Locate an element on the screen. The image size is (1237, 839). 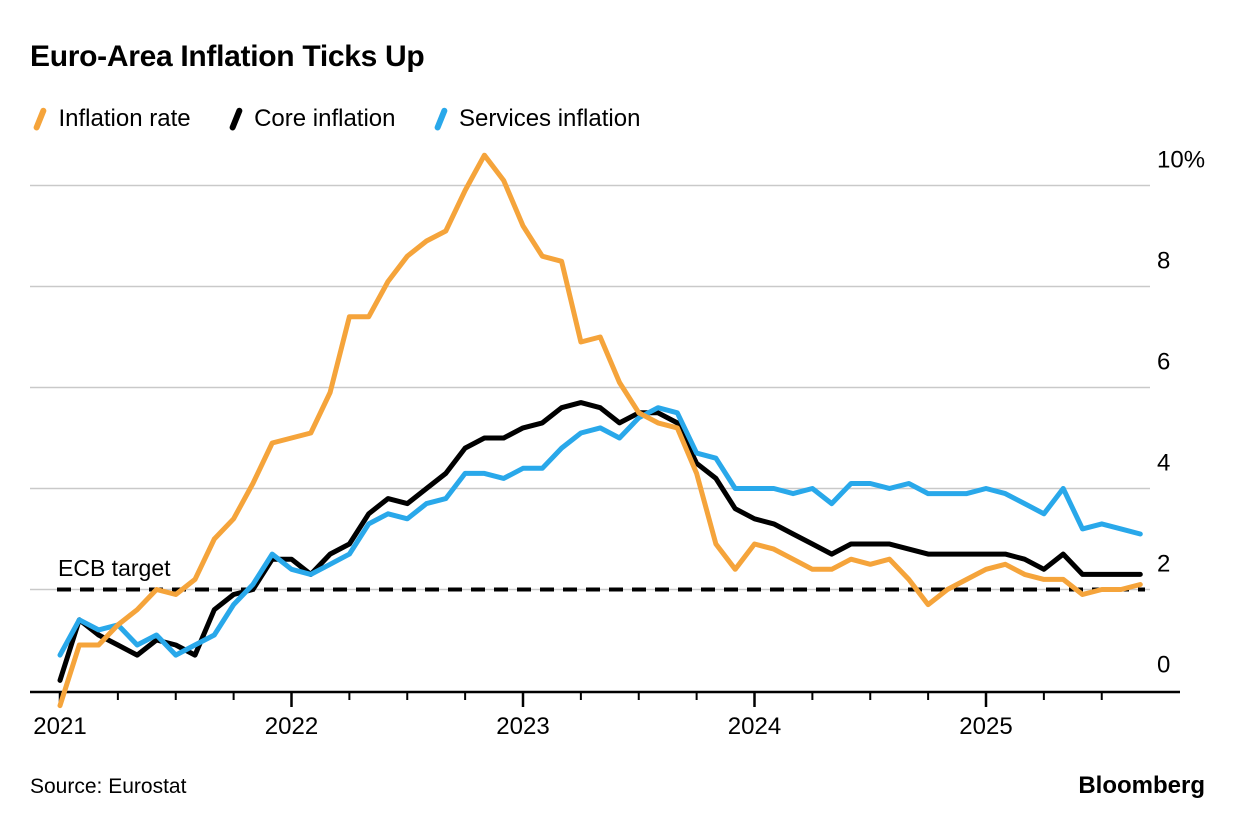
x-axis-year-label: 2023 is located at coordinates (522, 726).